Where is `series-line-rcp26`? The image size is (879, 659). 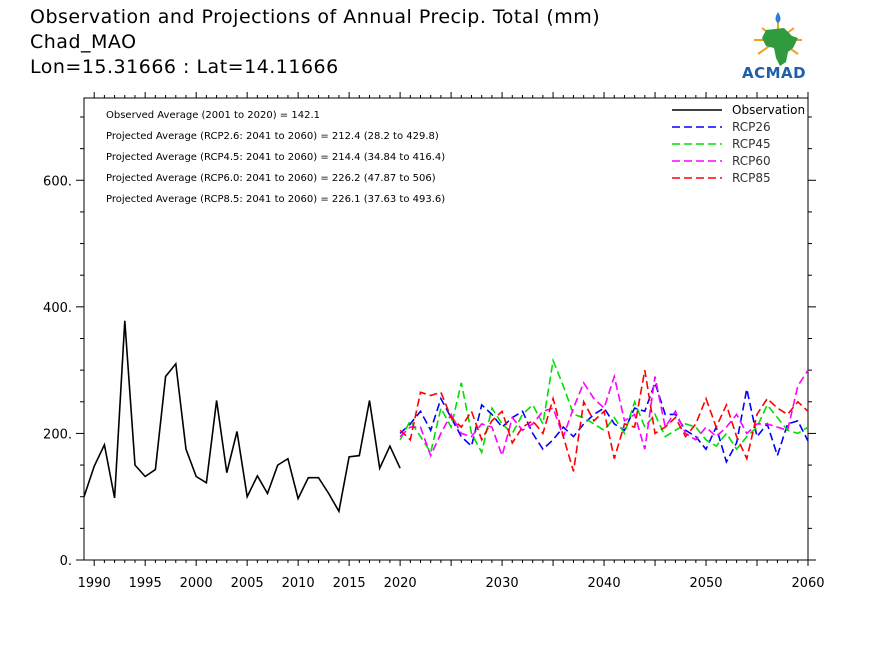
series-line-rcp26 is located at coordinates (604, 422).